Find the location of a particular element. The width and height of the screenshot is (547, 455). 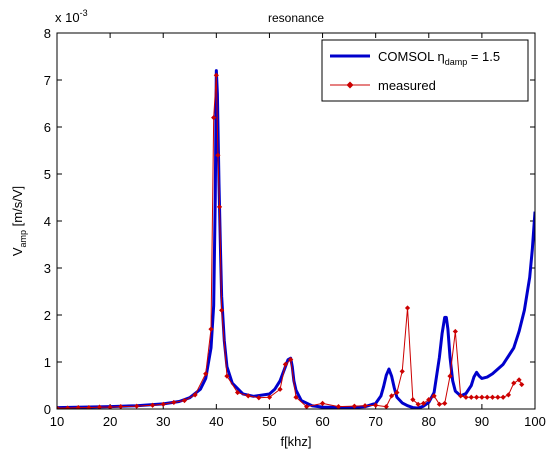

y-tick-label: 2 is located at coordinates (47, 315).